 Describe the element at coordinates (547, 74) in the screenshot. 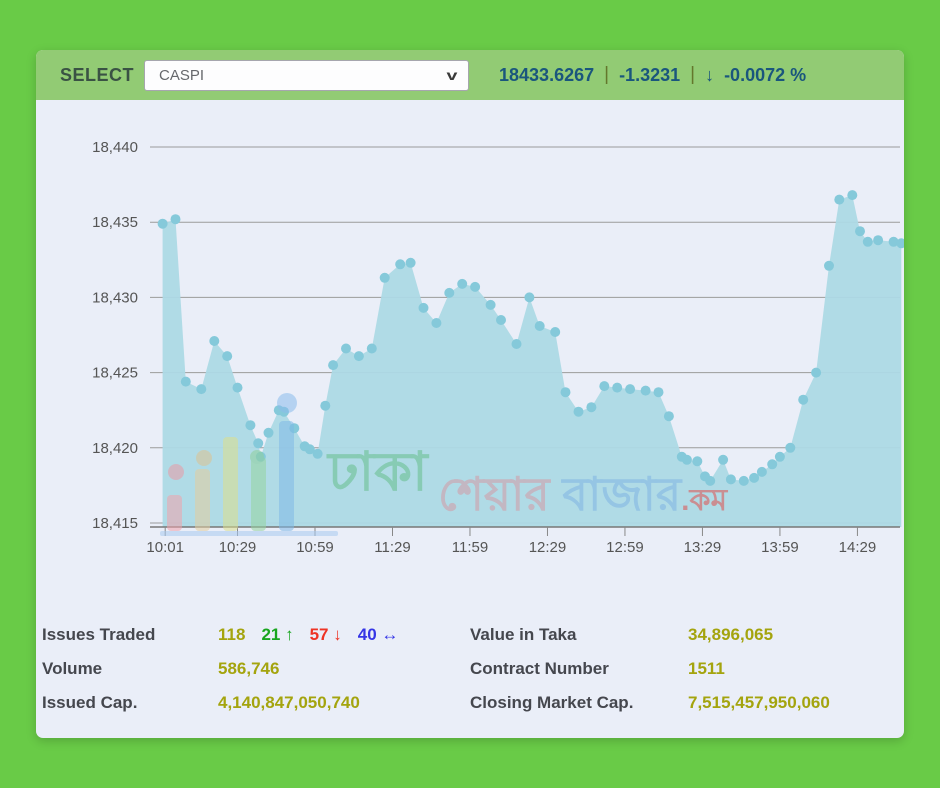

I see `index-last-value: 18433.6267` at that location.